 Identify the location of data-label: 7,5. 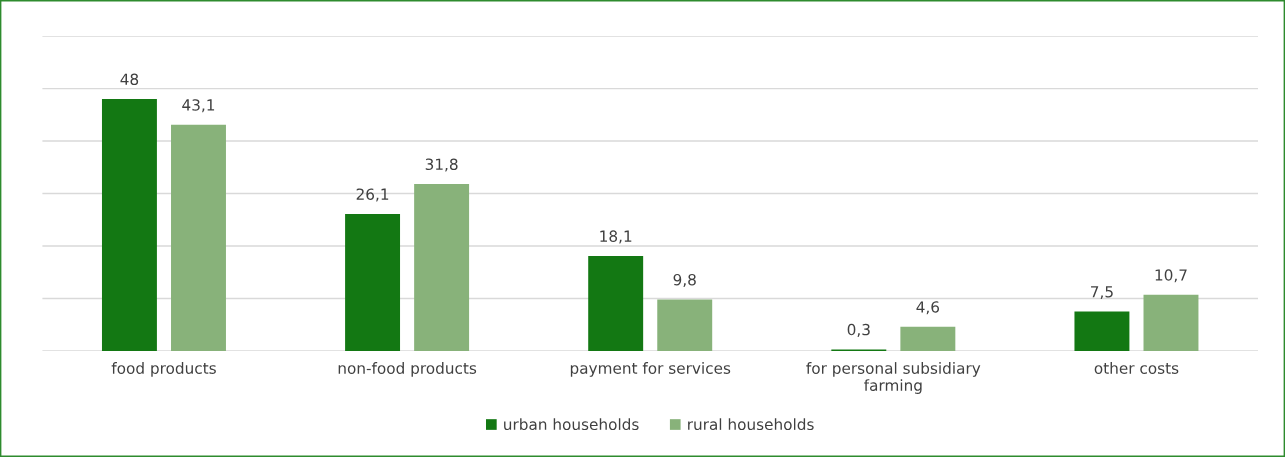
(1102, 293).